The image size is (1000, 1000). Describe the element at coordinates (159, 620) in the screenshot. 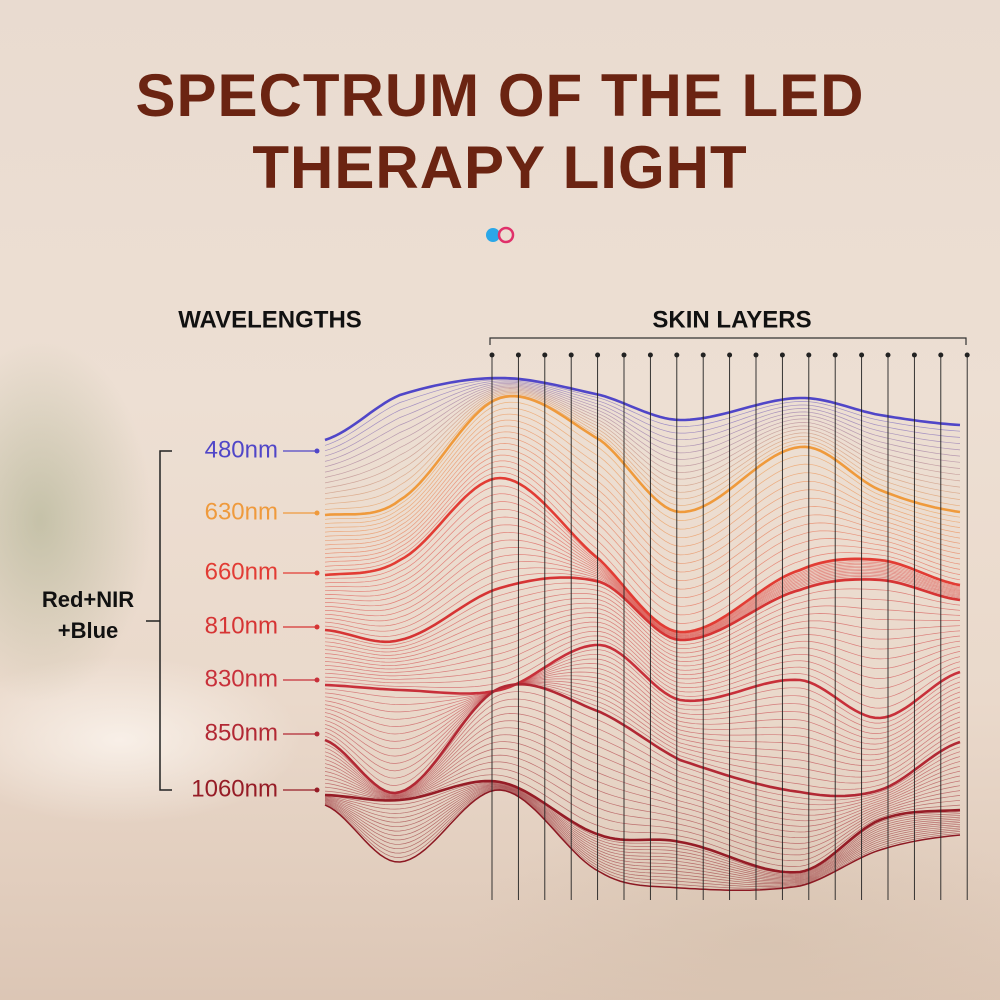

I see `group-bracket` at that location.